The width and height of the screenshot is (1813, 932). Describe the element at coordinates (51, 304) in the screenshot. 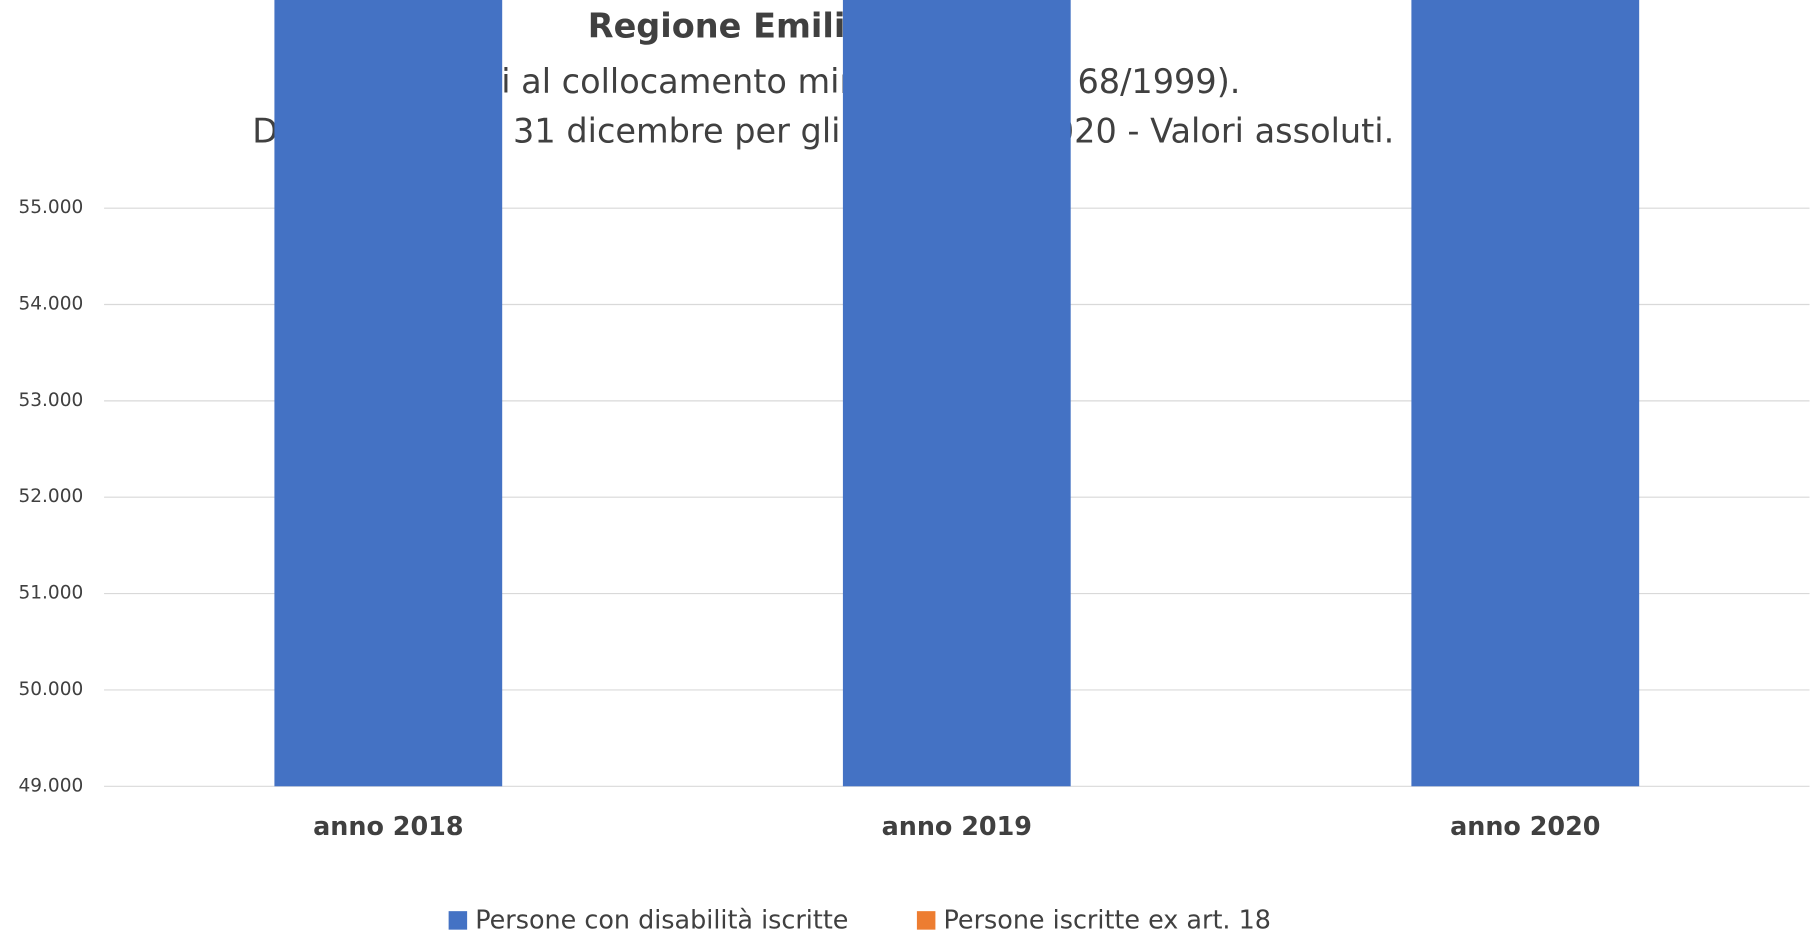

I see `y-tick-label: 54.000` at that location.